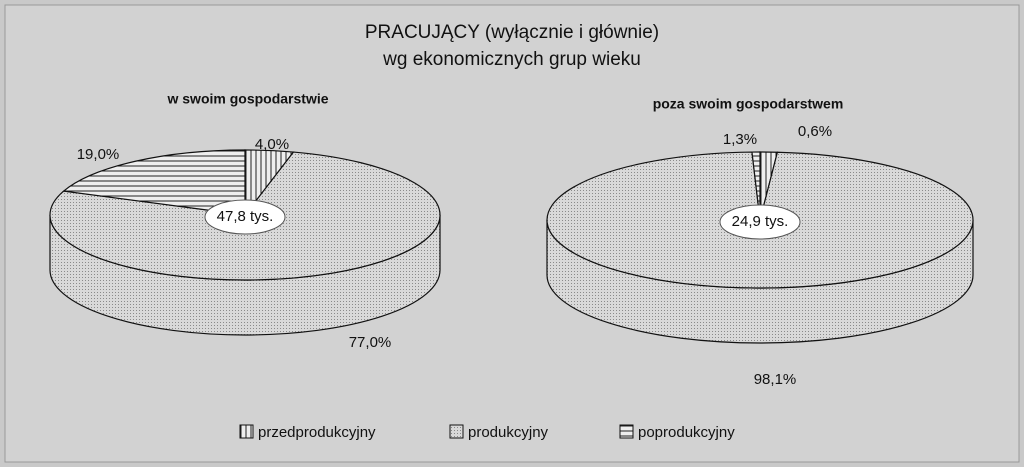  I want to click on pie-title: poza swoim gospodarstwem, so click(748, 104).